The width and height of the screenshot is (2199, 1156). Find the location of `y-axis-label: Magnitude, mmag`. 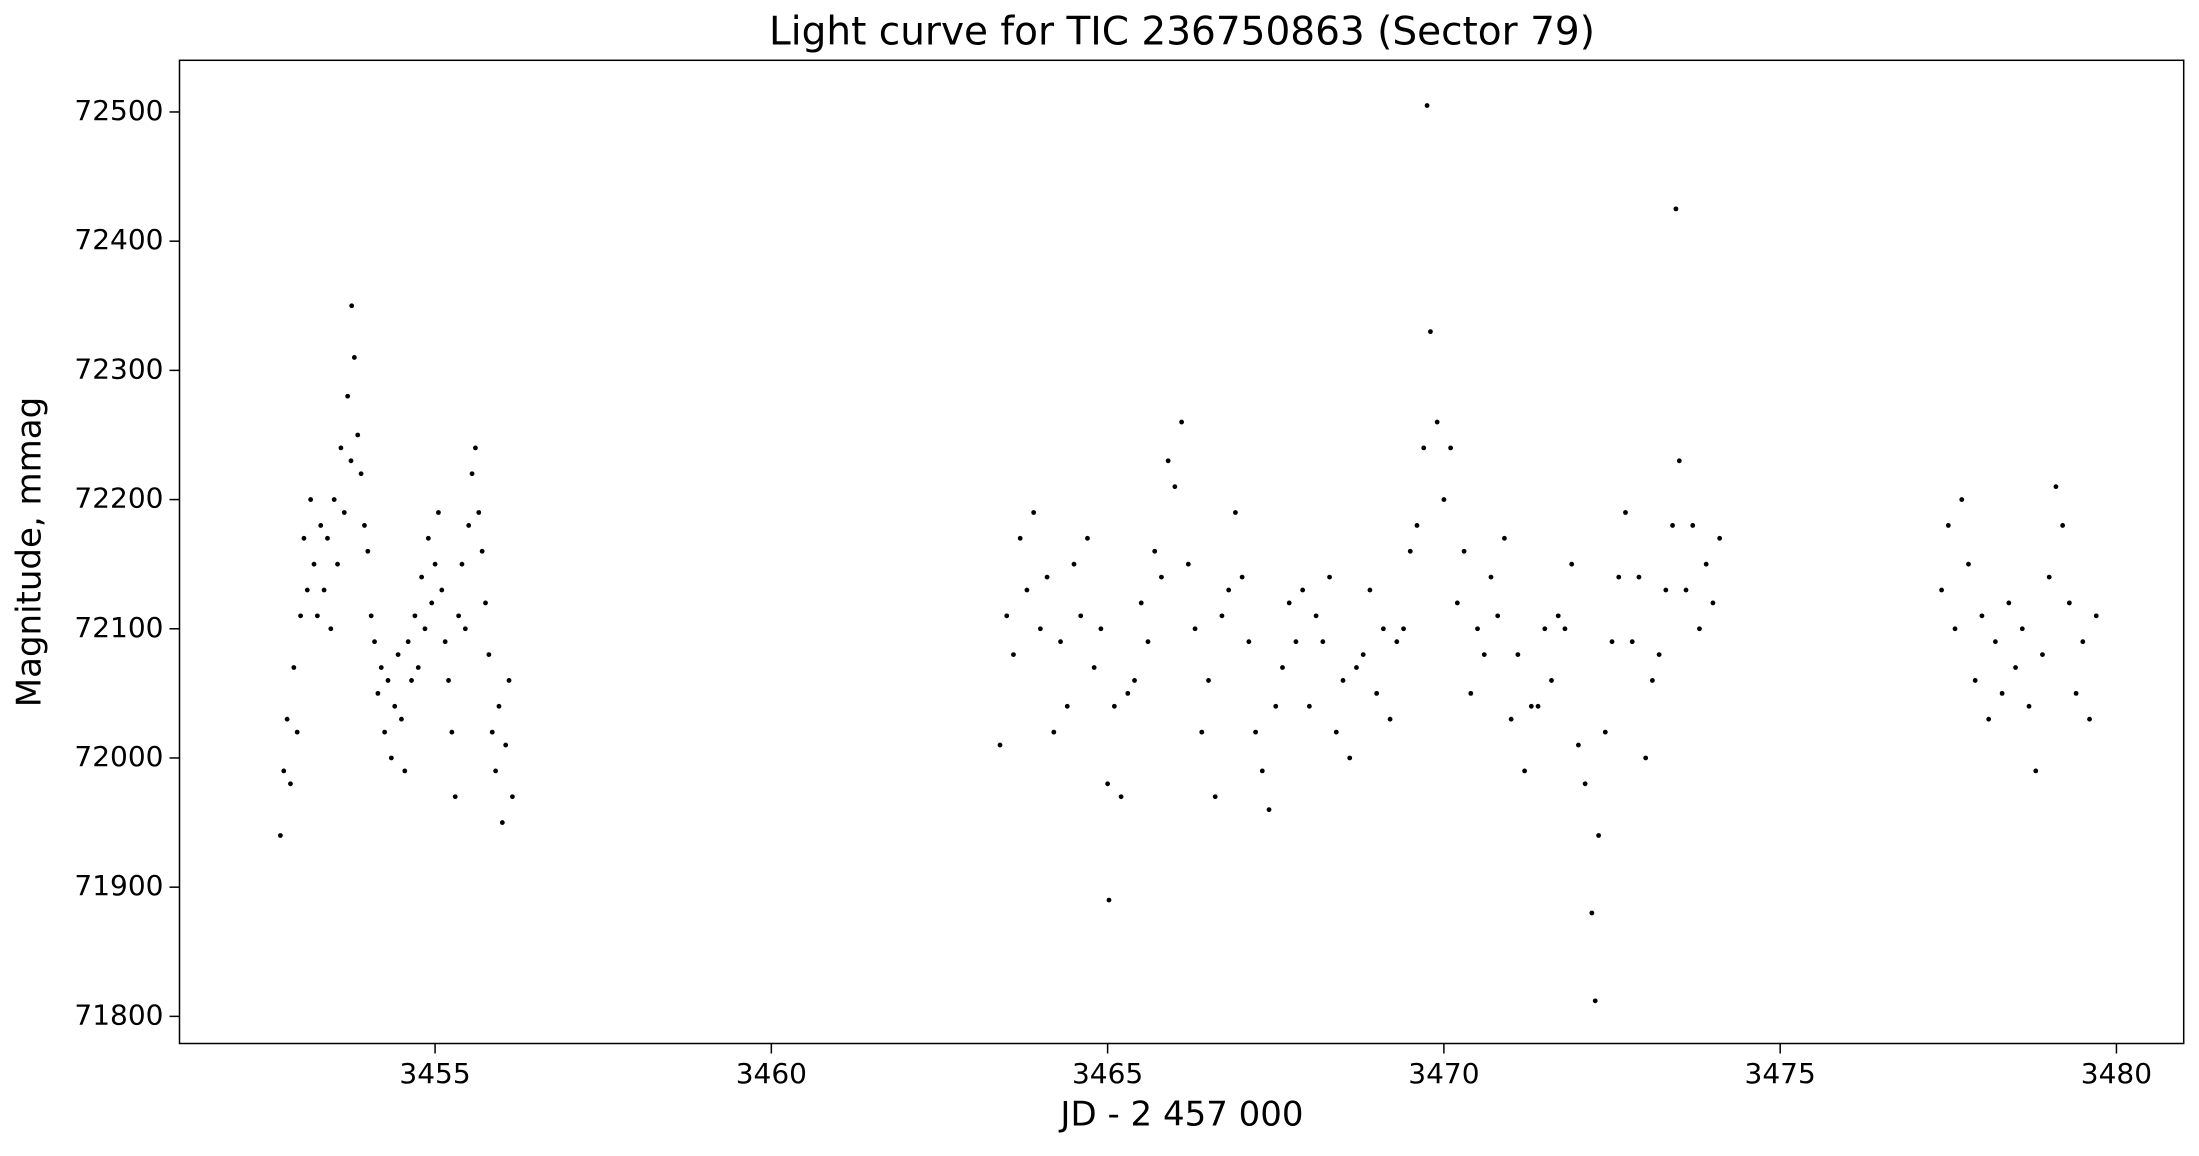

y-axis-label: Magnitude, mmag is located at coordinates (30, 552).